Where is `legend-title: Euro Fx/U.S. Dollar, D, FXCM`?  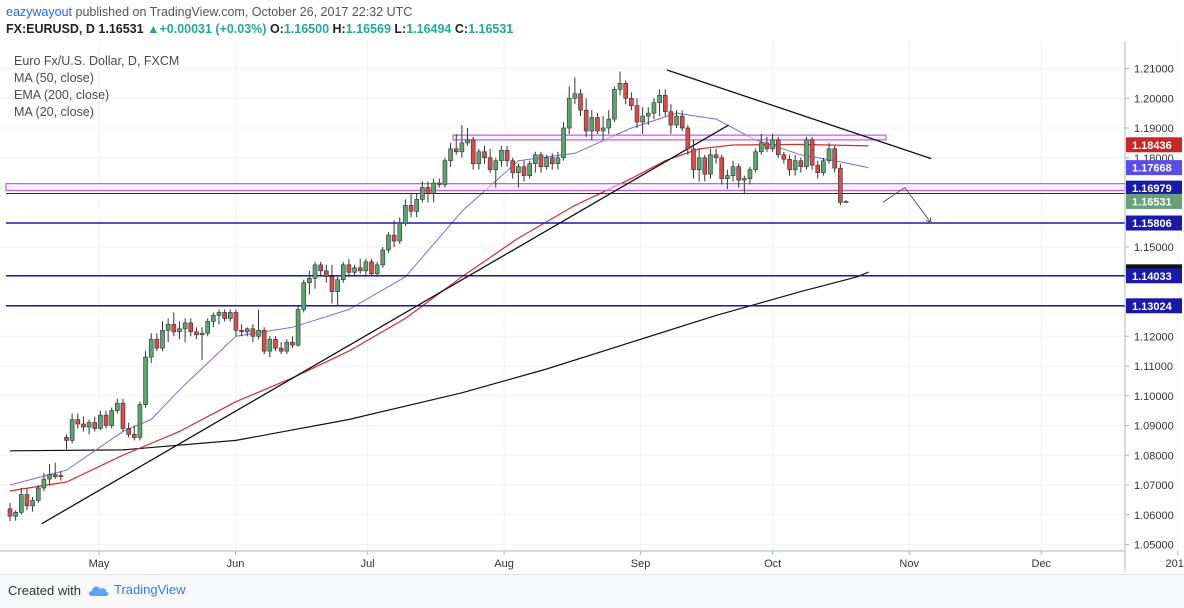
legend-title: Euro Fx/U.S. Dollar, D, FXCM is located at coordinates (96, 61).